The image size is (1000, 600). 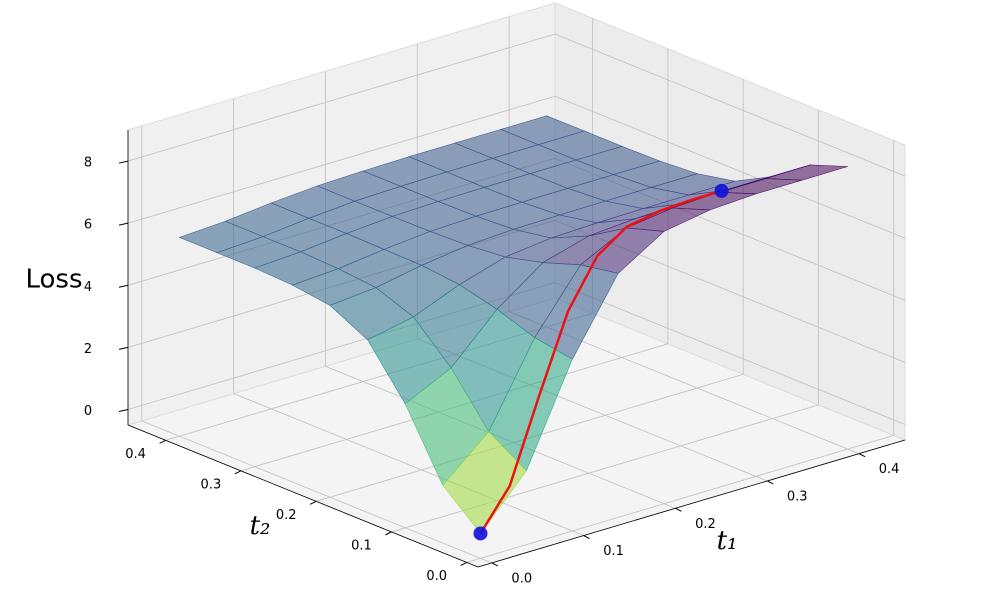 I want to click on x-tick-label: 0.2, so click(x=705, y=524).